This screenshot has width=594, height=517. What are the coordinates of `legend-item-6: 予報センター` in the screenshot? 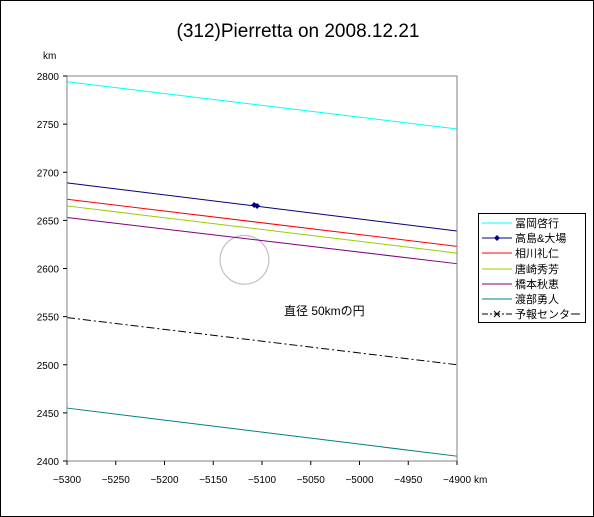 It's located at (532, 314).